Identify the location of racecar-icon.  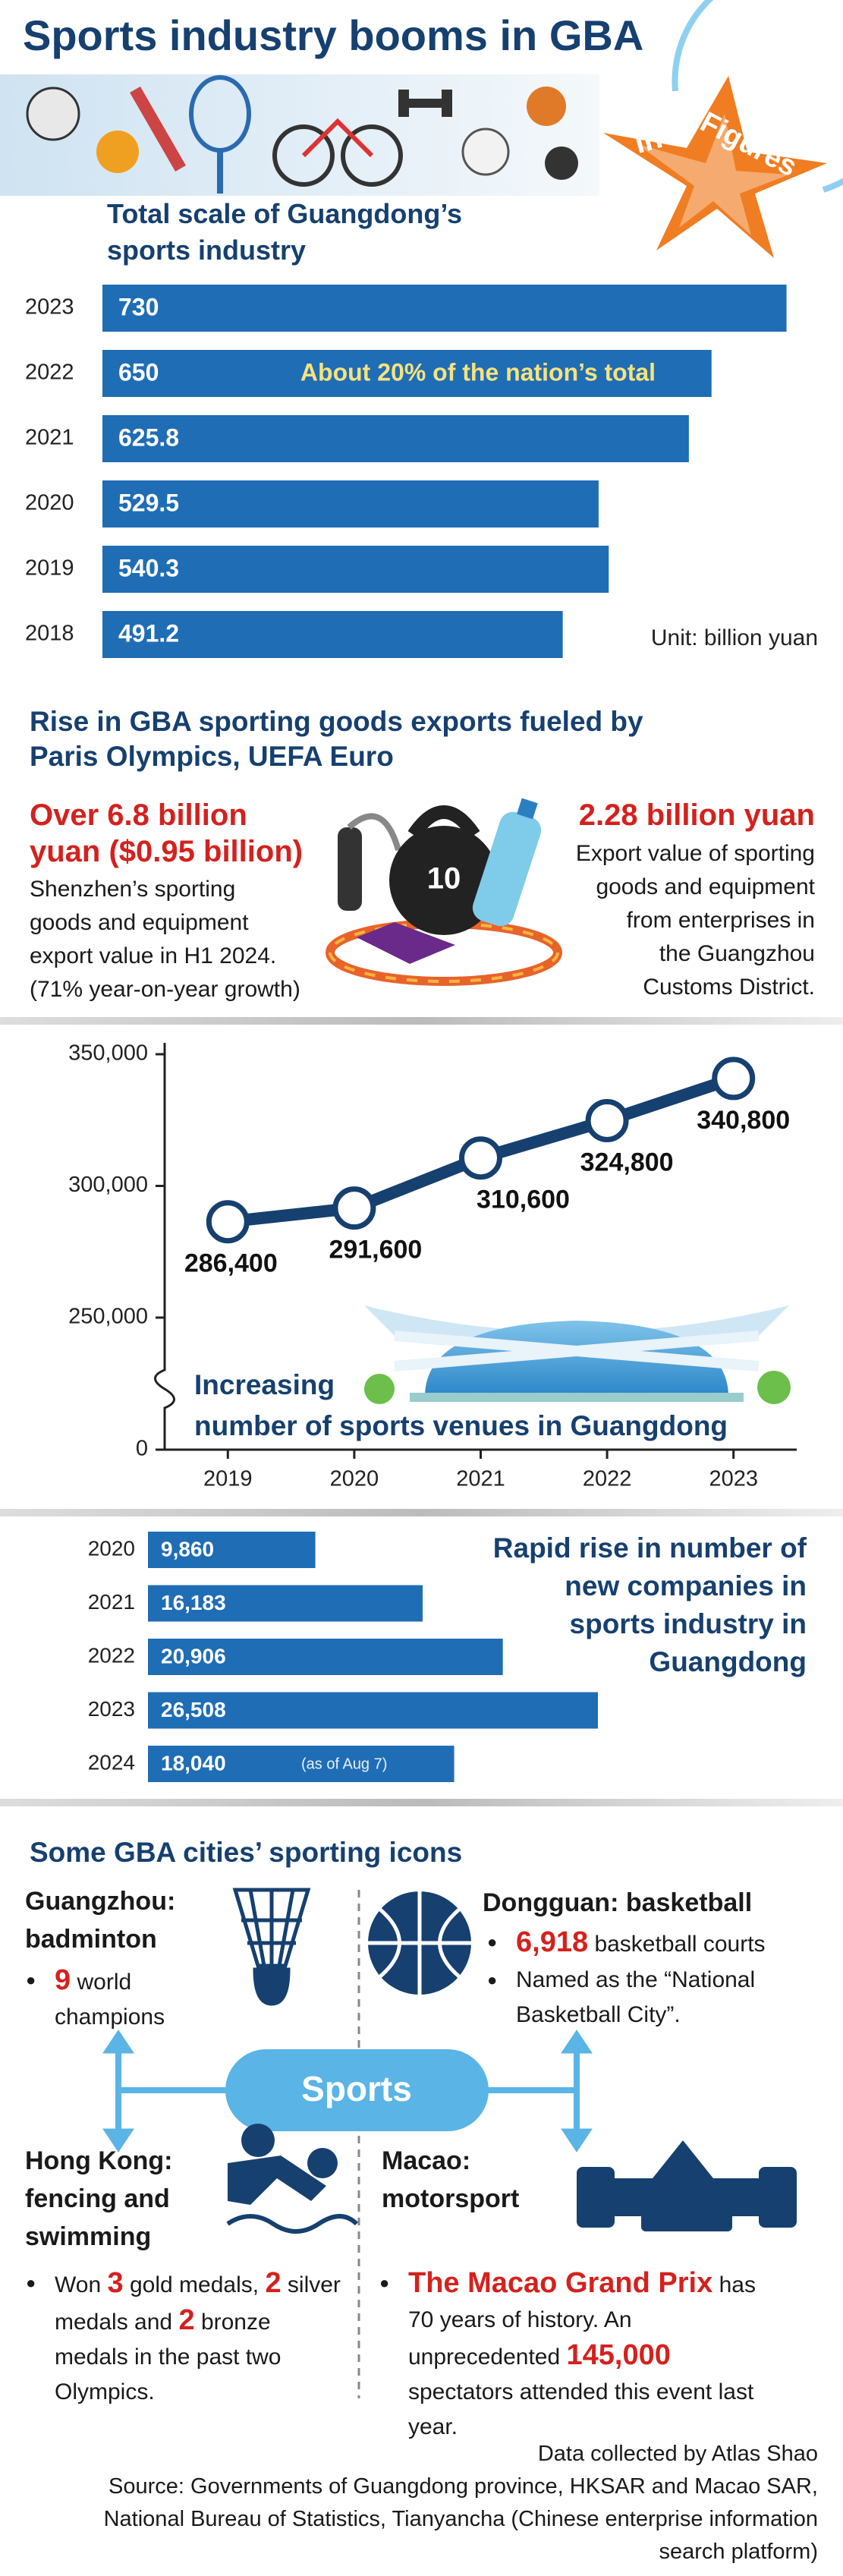
(687, 2185).